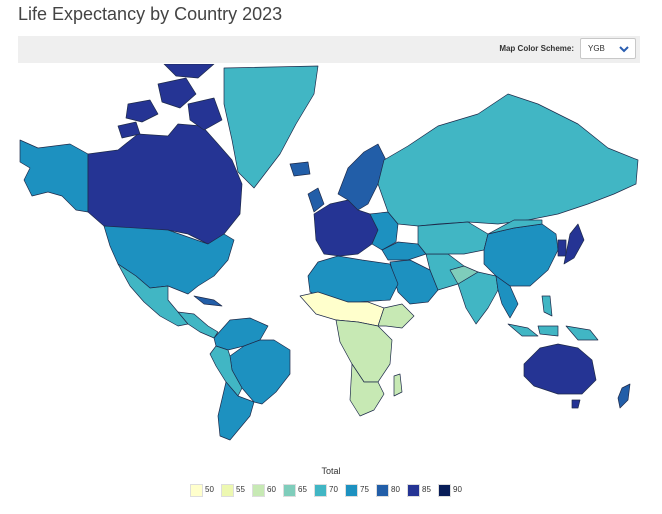  I want to click on region-western-europe, so click(346, 228).